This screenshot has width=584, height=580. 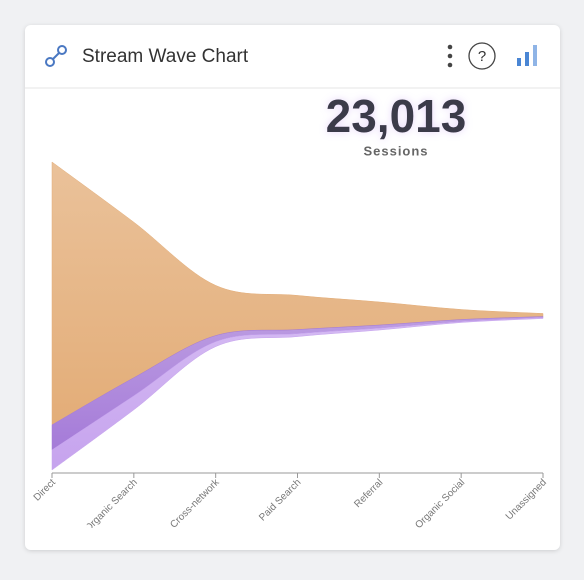 What do you see at coordinates (450, 56) in the screenshot?
I see `menu-button` at bounding box center [450, 56].